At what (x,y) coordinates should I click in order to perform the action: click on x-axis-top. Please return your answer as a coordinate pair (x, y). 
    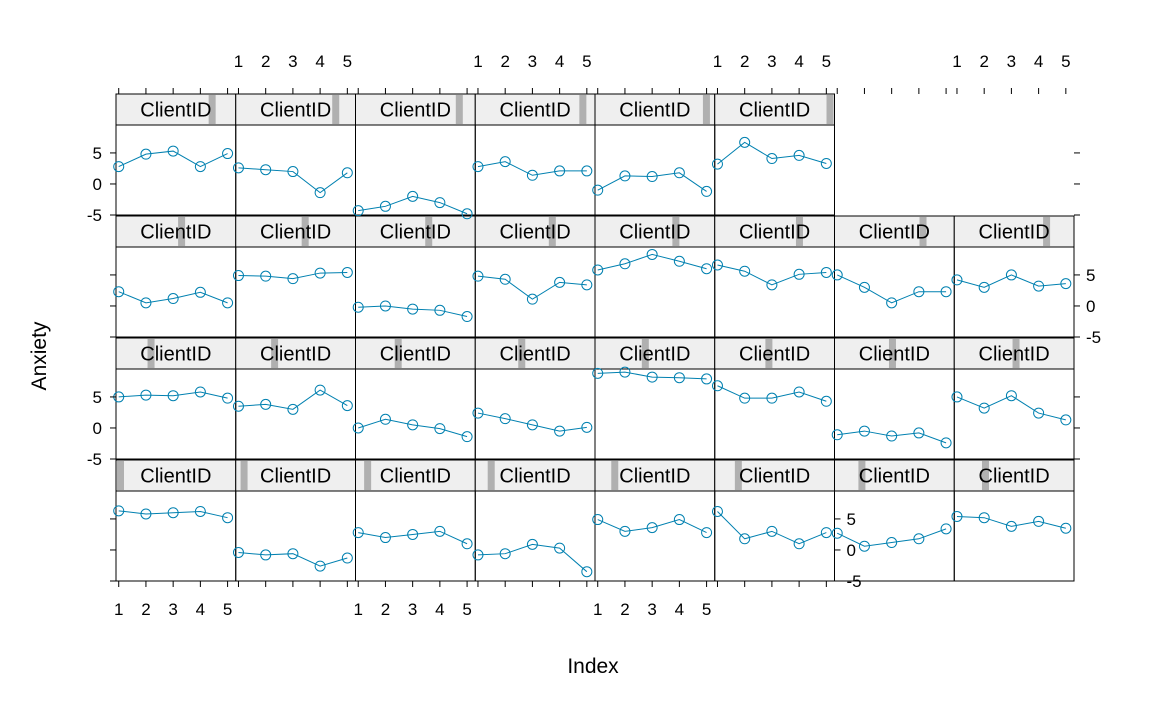
    Looking at the image, I should click on (173, 91).